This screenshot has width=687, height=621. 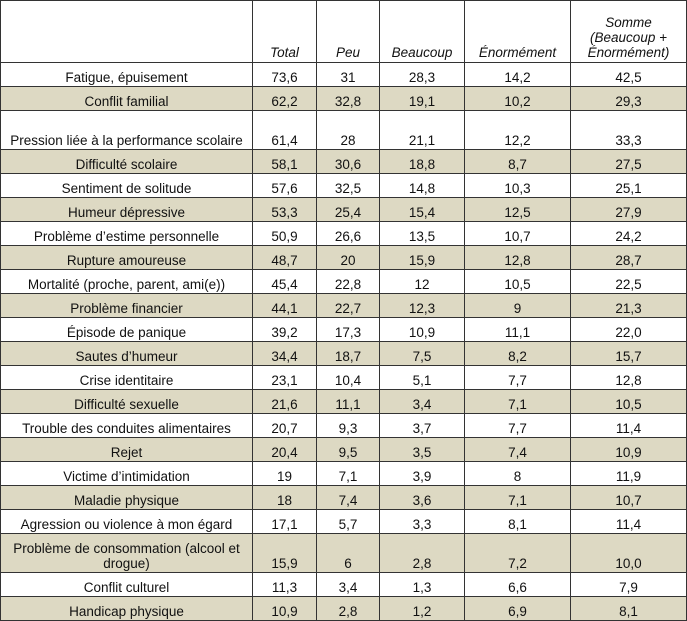 I want to click on cell-peu: 32,5, so click(x=348, y=185).